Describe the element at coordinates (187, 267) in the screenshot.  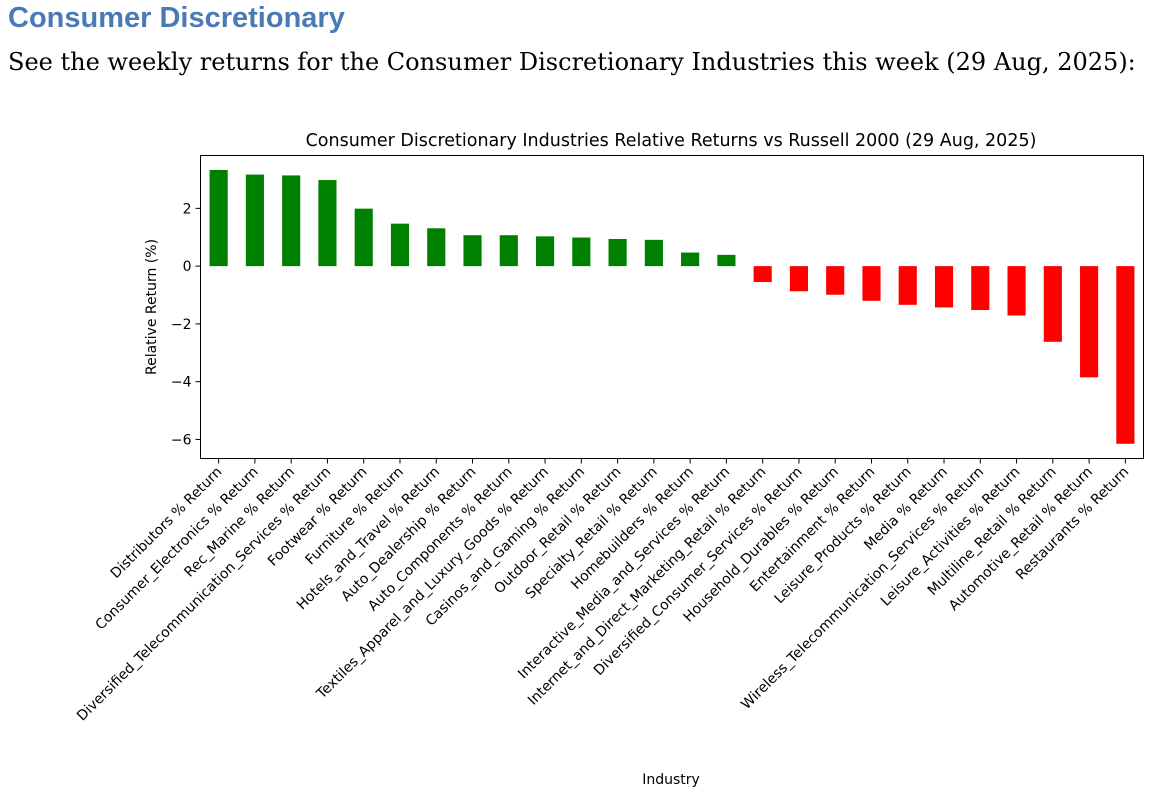
I see `y-tick-label: 0` at that location.